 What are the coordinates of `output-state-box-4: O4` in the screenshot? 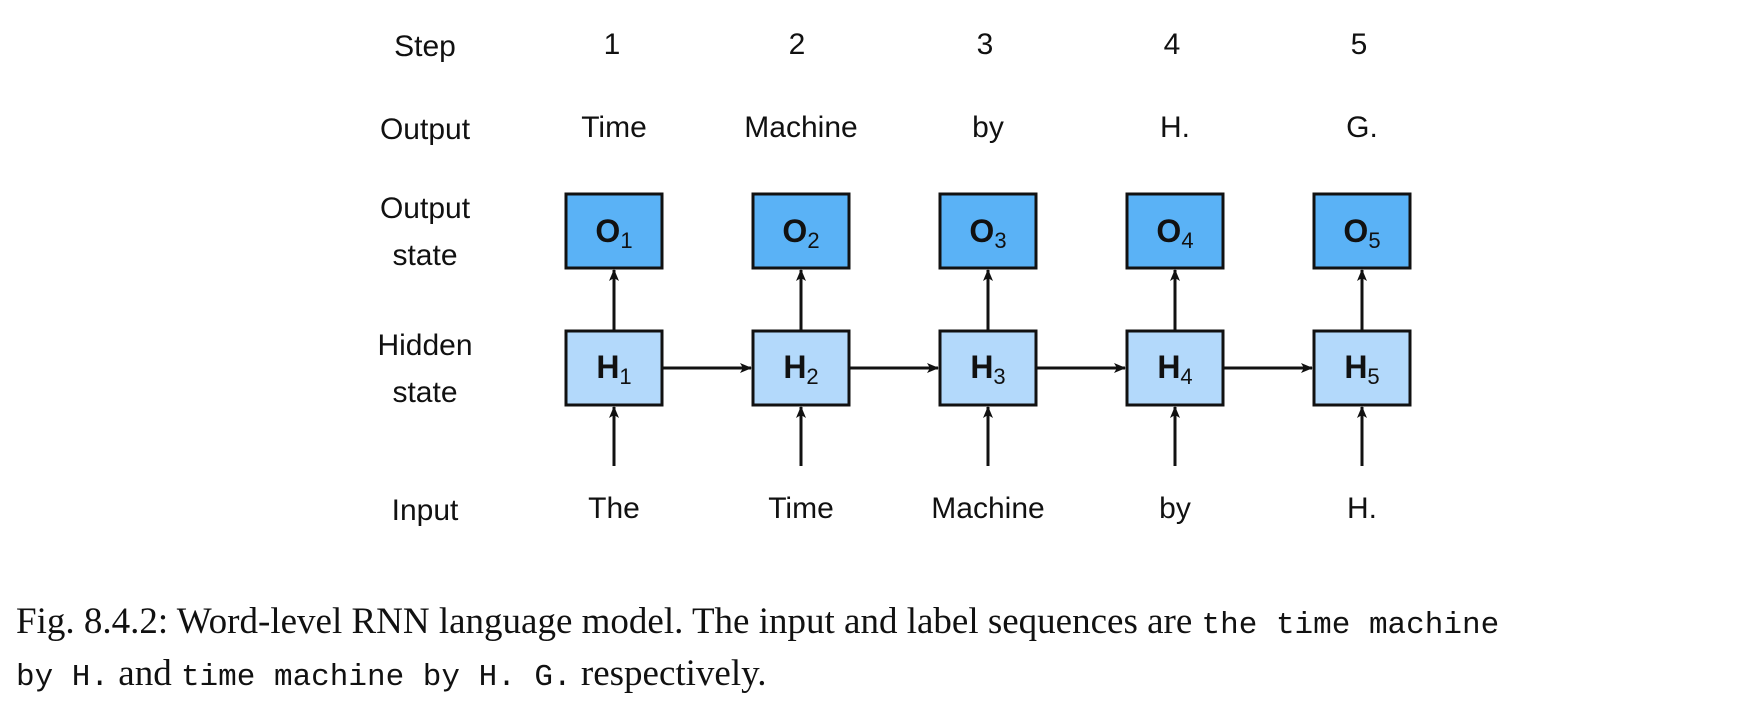 It's located at (1175, 231).